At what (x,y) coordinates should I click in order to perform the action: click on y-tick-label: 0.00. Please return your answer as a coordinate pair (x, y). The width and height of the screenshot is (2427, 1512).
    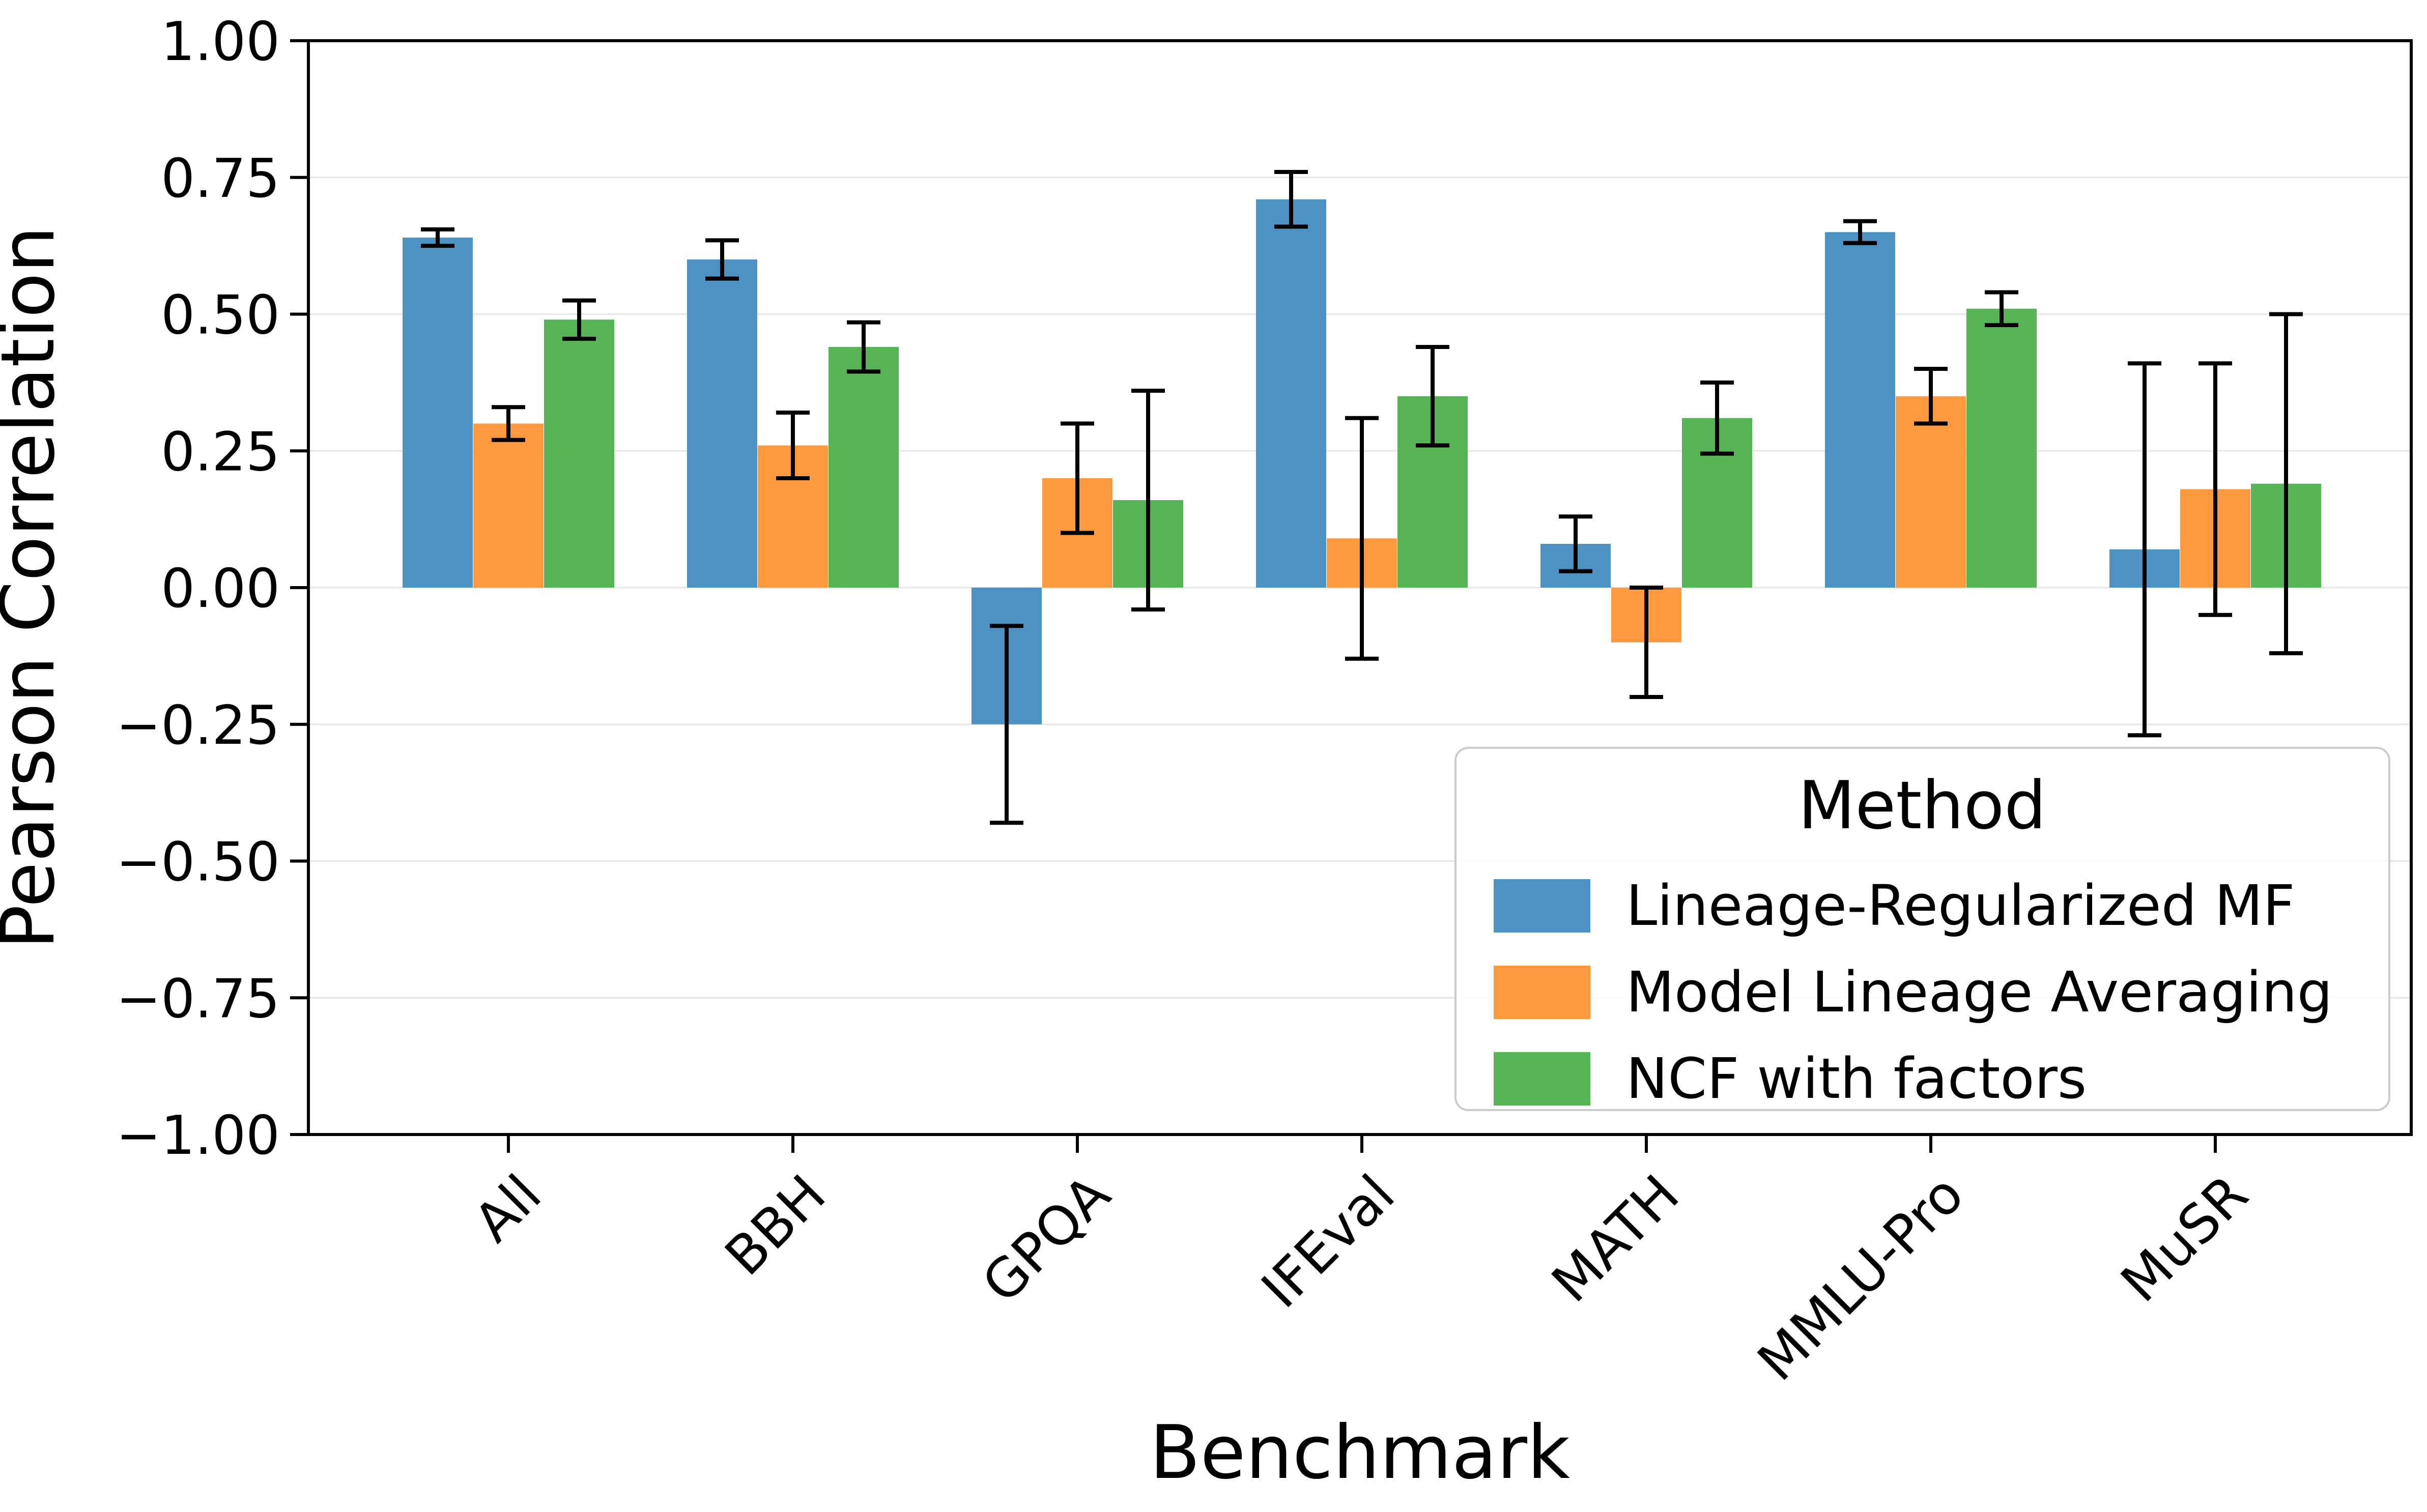
    Looking at the image, I should click on (220, 589).